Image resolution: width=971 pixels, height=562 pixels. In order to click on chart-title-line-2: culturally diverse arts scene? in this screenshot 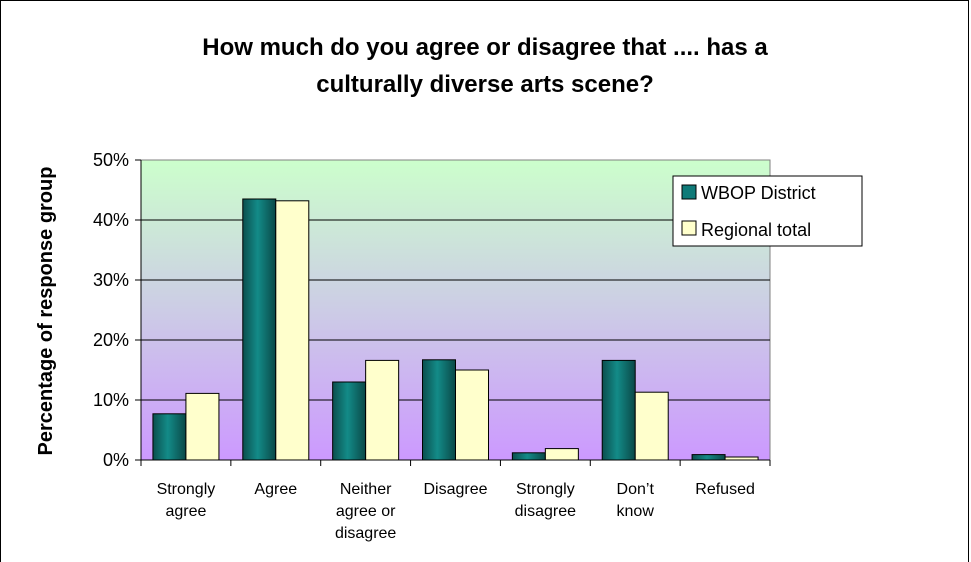, I will do `click(485, 84)`.